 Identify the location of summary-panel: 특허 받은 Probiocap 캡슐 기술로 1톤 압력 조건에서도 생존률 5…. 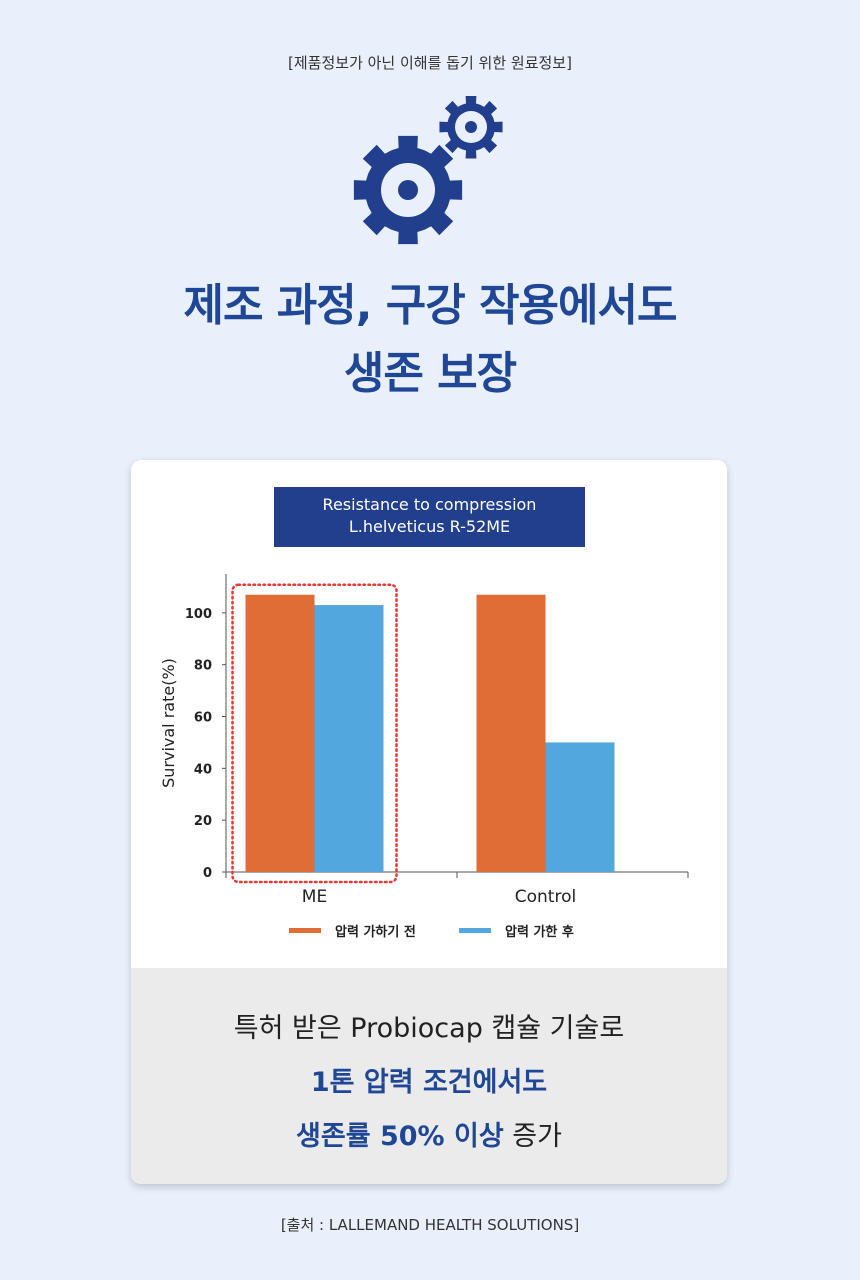
(429, 1076).